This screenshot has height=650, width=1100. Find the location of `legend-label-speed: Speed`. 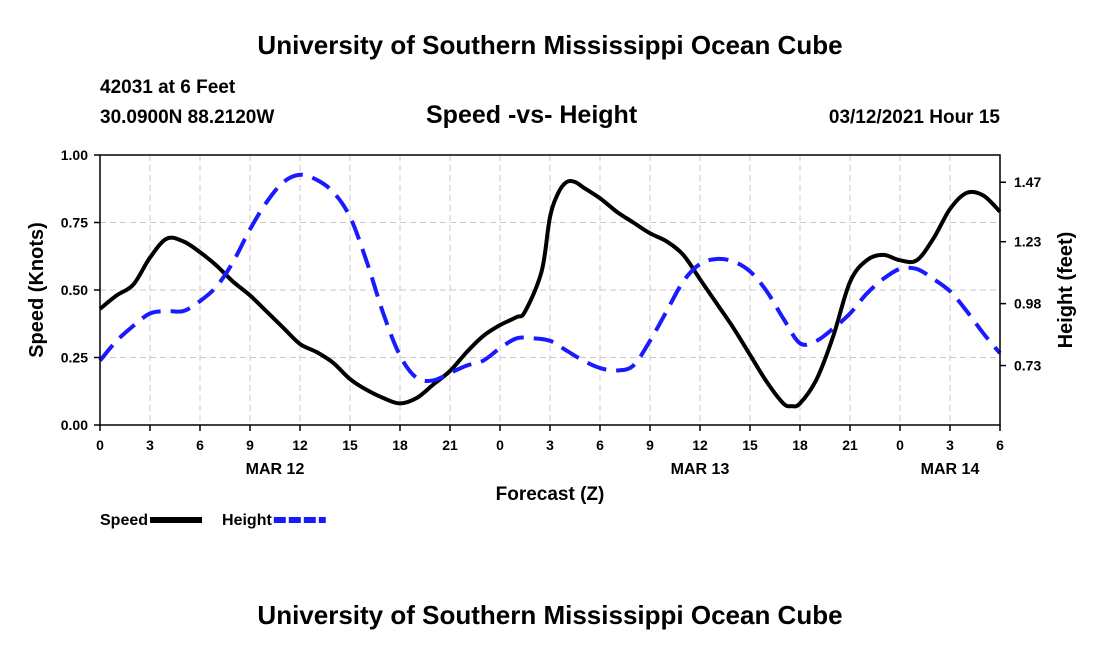

legend-label-speed: Speed is located at coordinates (124, 520).